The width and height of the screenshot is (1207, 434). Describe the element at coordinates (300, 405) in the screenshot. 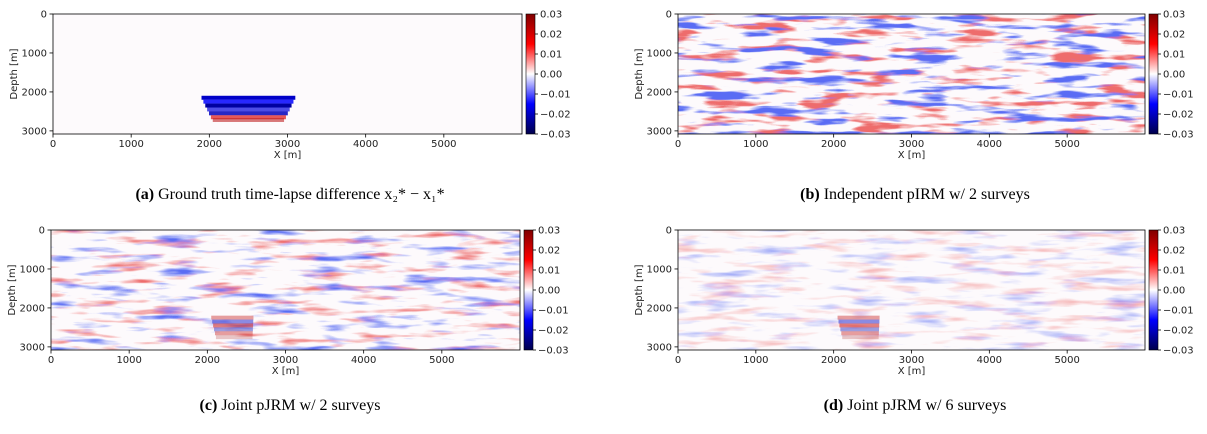

I see `caption-text: Joint pJRM w/ 2 surveys` at that location.